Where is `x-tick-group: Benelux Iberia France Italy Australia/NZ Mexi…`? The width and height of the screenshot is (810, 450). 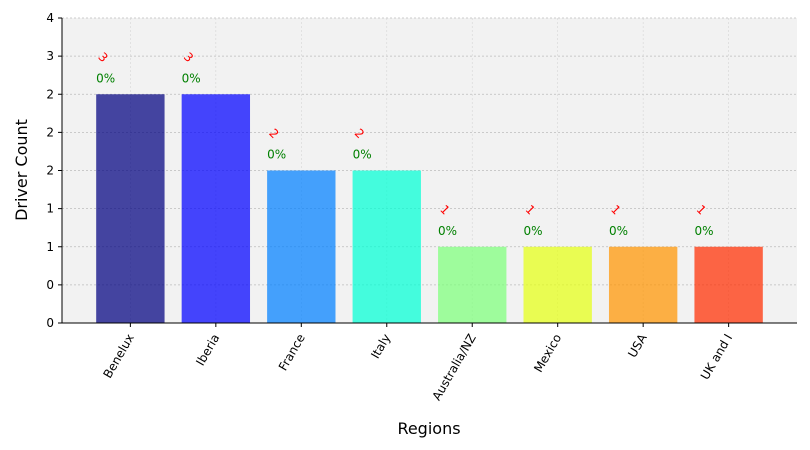
x-tick-group: Benelux Iberia France Italy Australia/NZ Mexi… is located at coordinates (418, 363).